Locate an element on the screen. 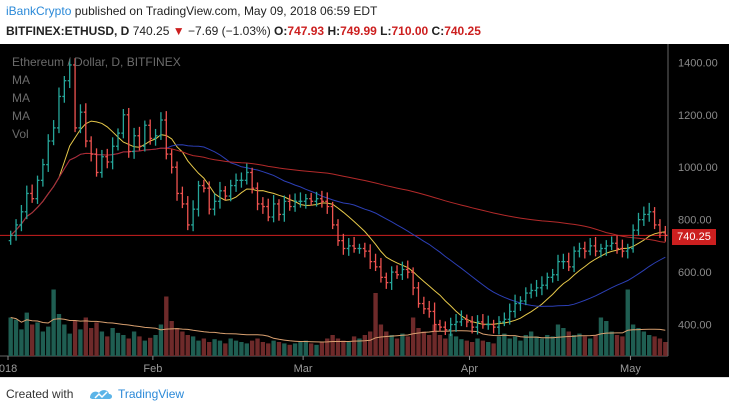  price-tick-label: 800.00 is located at coordinates (695, 221).